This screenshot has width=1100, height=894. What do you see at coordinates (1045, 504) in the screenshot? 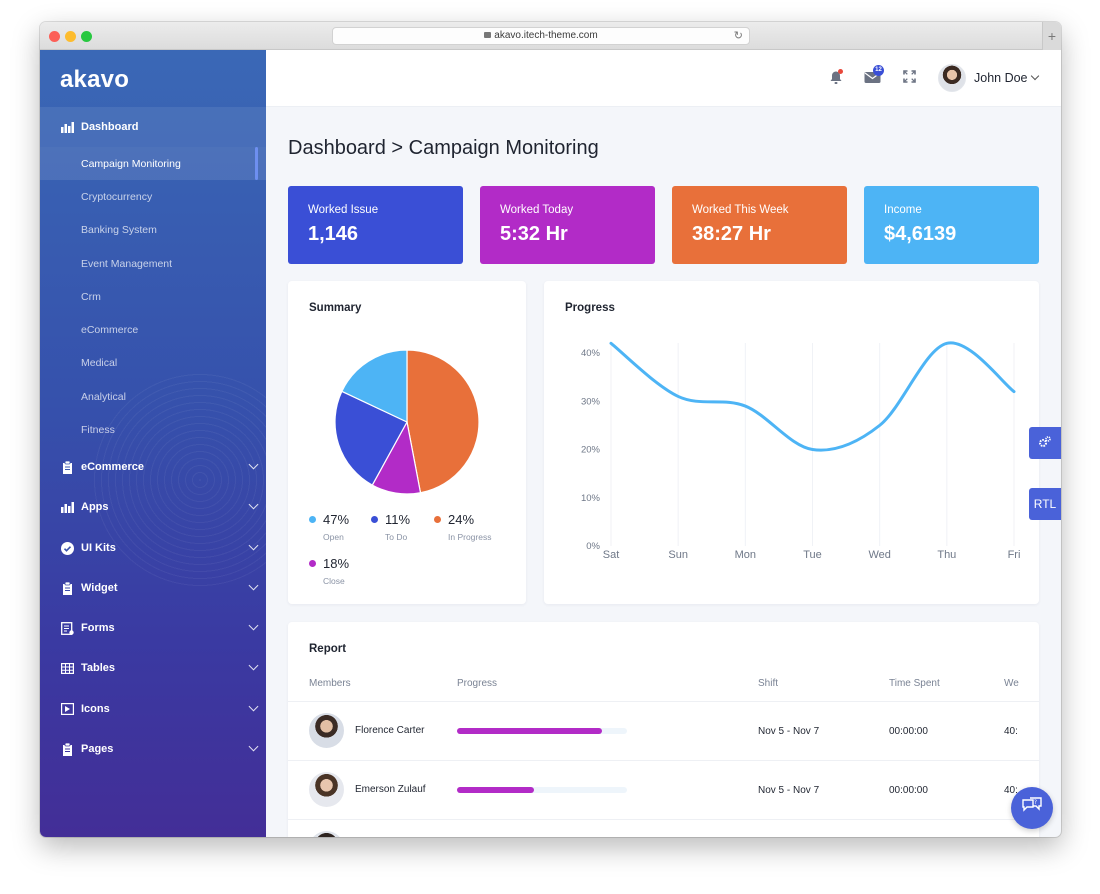
I see `rtl-toggle-button: RTL` at bounding box center [1045, 504].